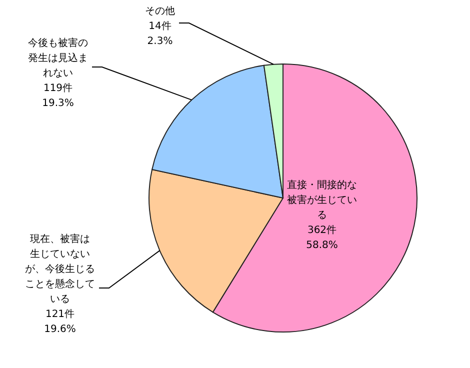  What do you see at coordinates (322, 200) in the screenshot?
I see `slice-label: 直接・間接的な被害が生じている` at bounding box center [322, 200].